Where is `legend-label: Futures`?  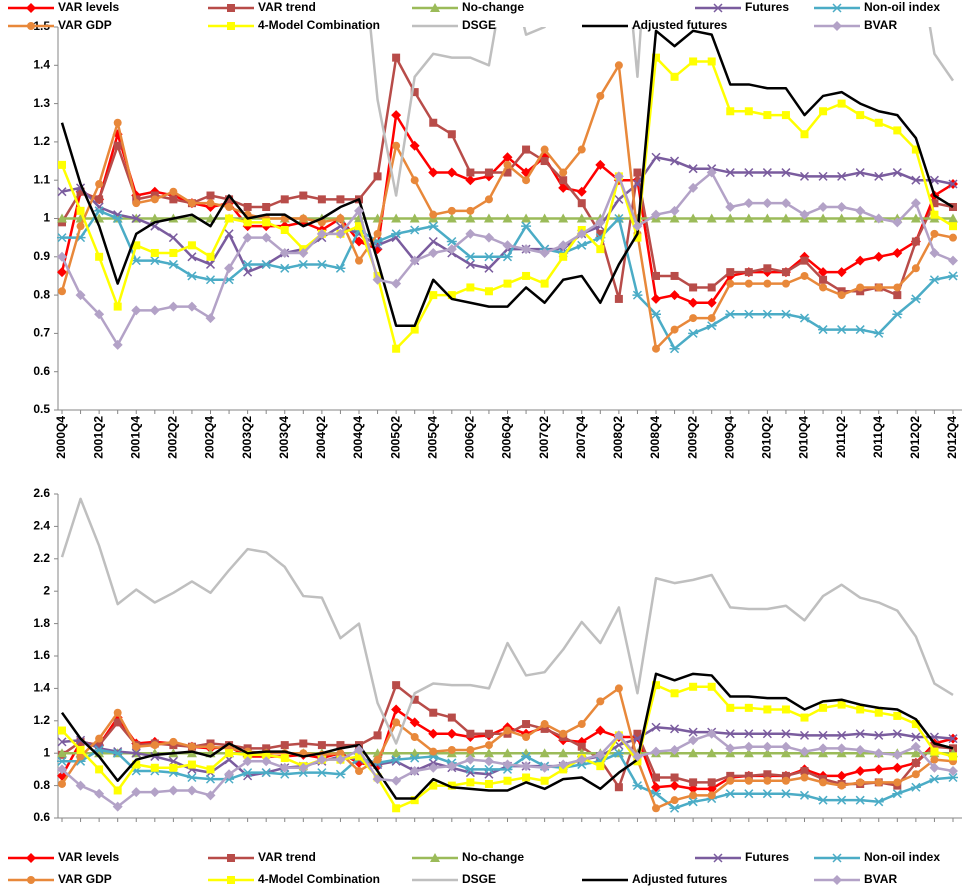
legend-label: Futures is located at coordinates (767, 857).